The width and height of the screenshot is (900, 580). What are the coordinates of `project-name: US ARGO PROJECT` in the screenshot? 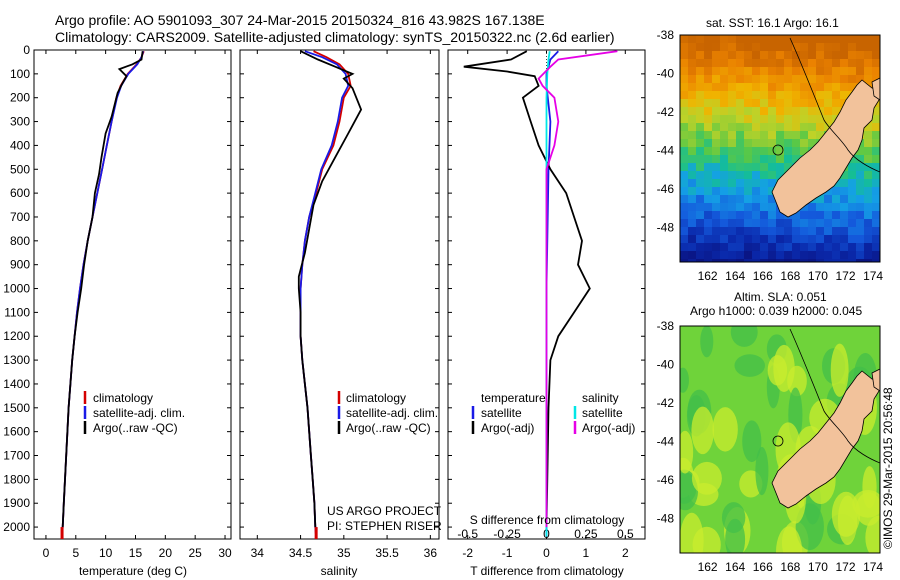 It's located at (384, 511).